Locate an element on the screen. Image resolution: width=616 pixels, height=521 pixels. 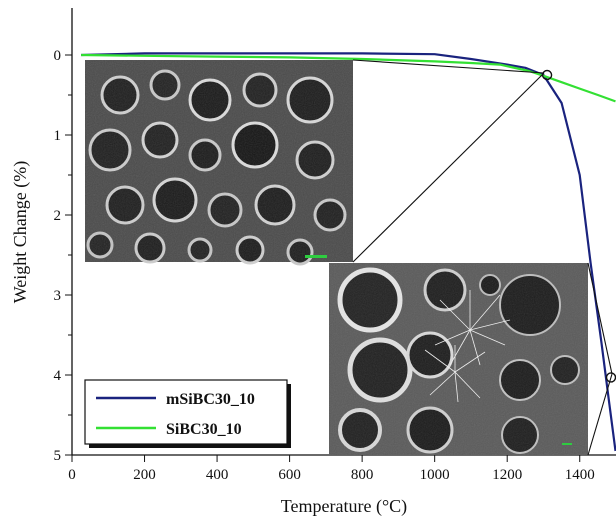
x-tick-label: 200 is located at coordinates (144, 475).